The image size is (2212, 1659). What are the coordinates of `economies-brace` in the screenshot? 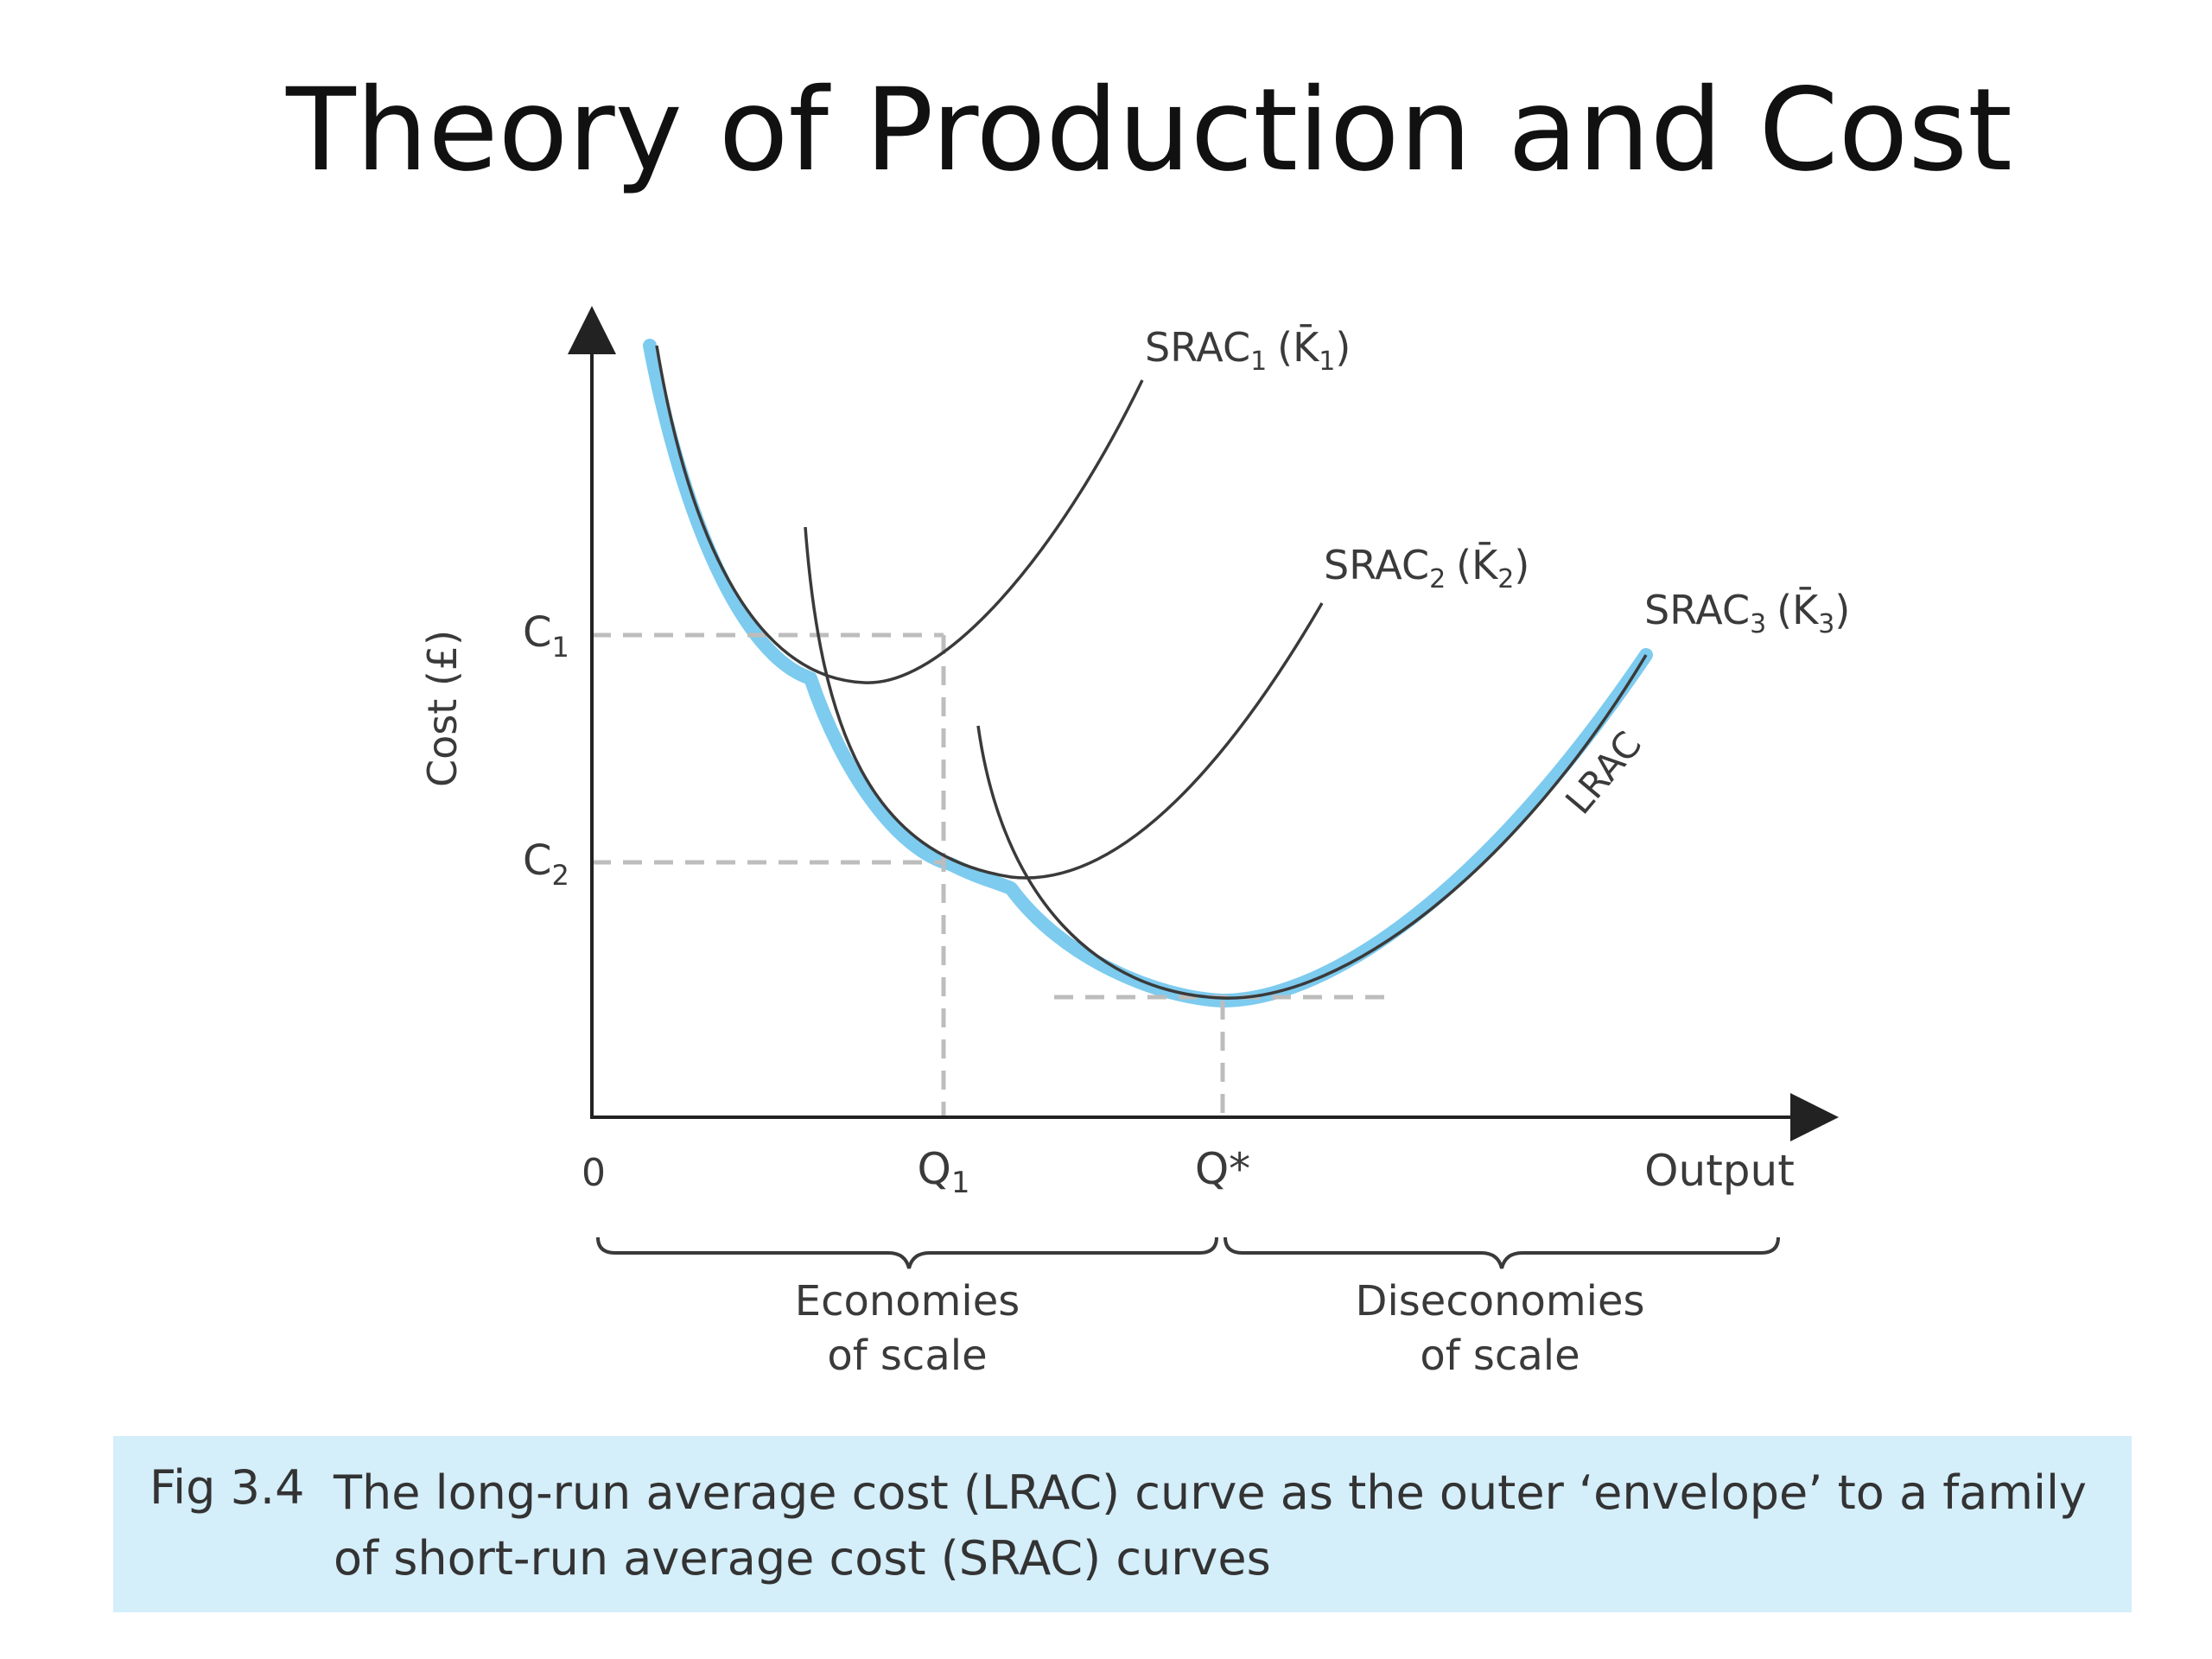 It's located at (907, 1252).